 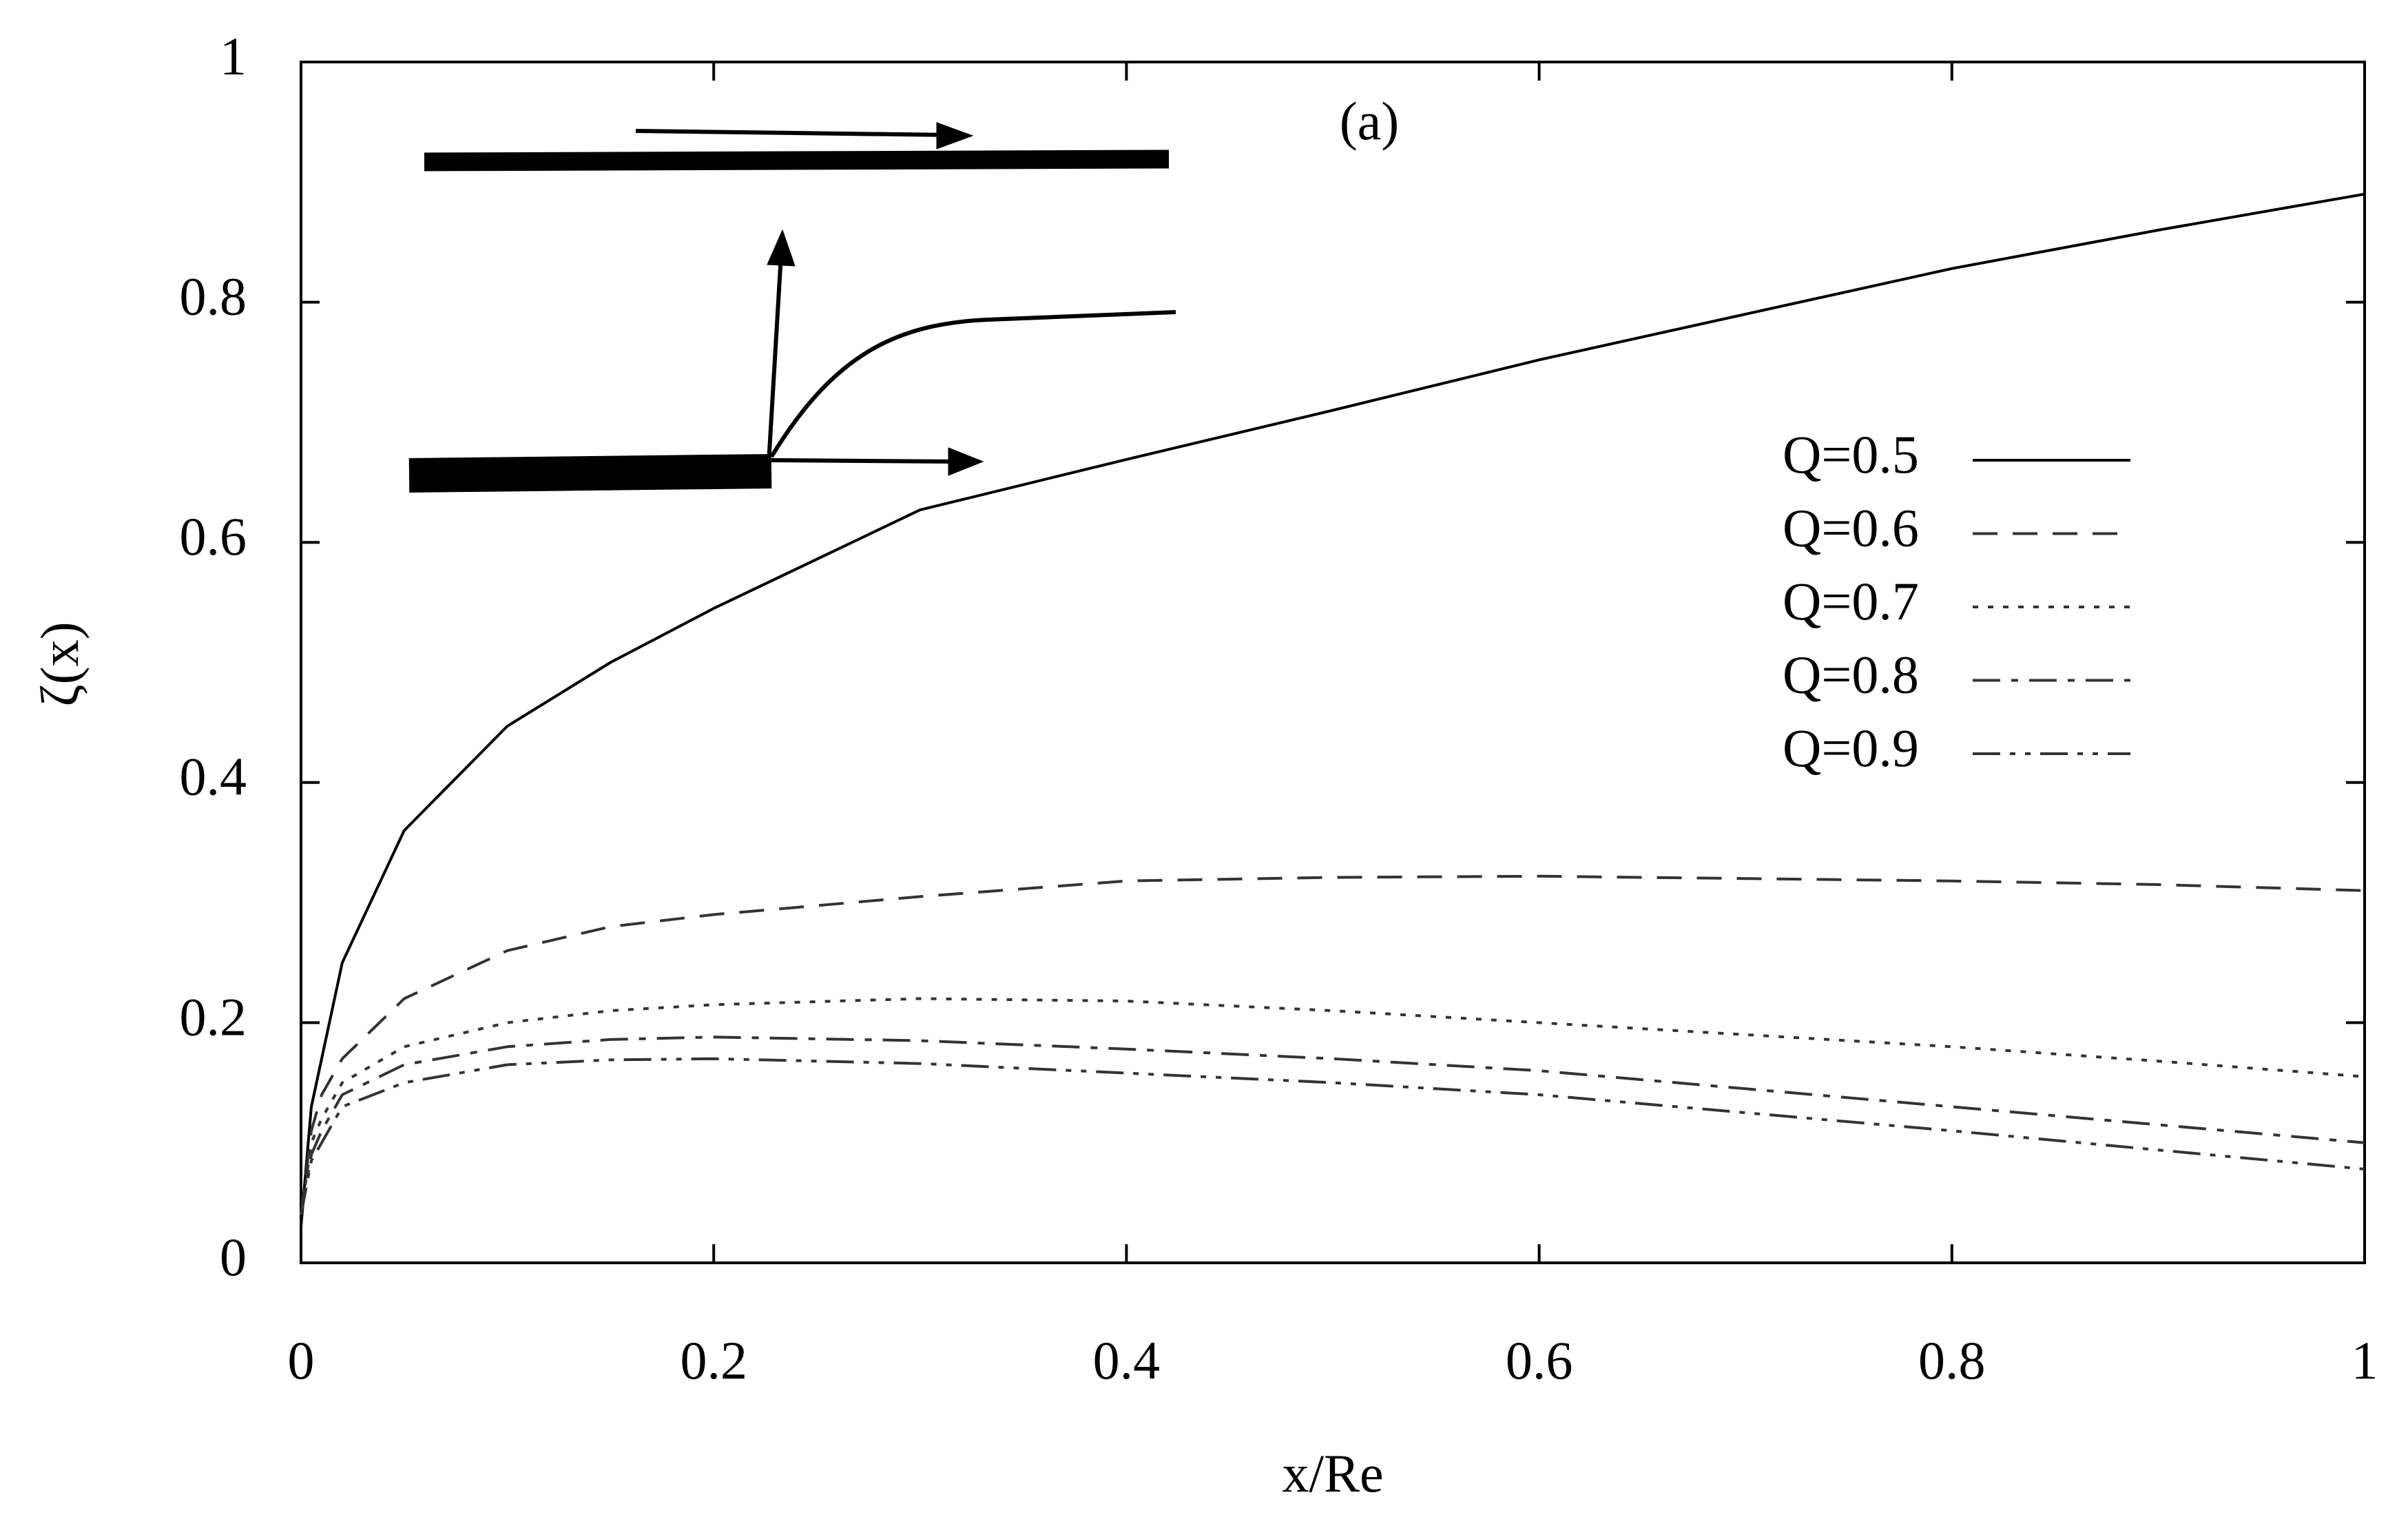 What do you see at coordinates (792, 307) in the screenshot?
I see `inset-diagram` at bounding box center [792, 307].